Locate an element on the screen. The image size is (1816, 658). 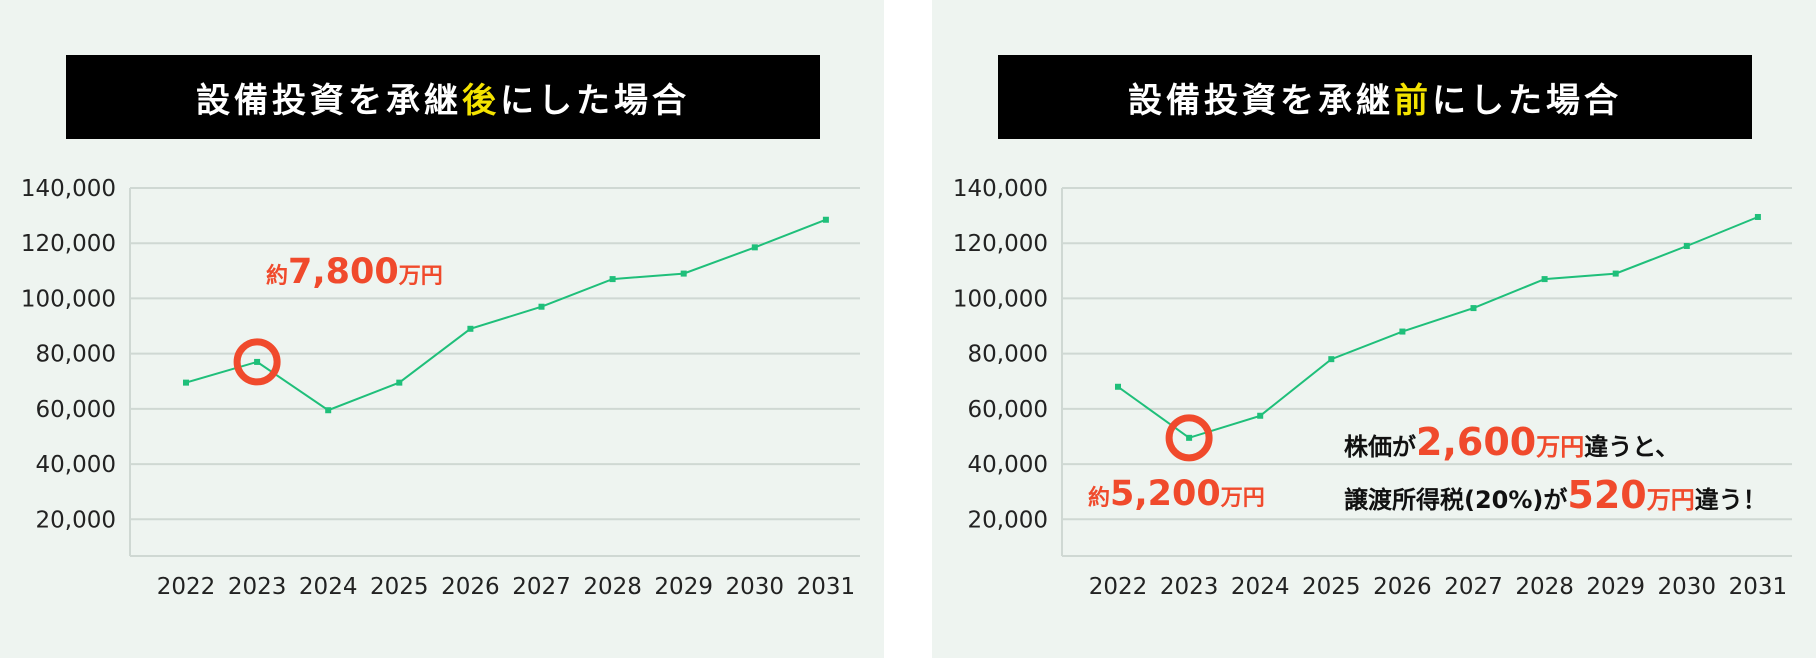
difference-note: 株価が2,600万円違うと、 譲渡所得税(20%)が520万円違う！ is located at coordinates (1555, 471).